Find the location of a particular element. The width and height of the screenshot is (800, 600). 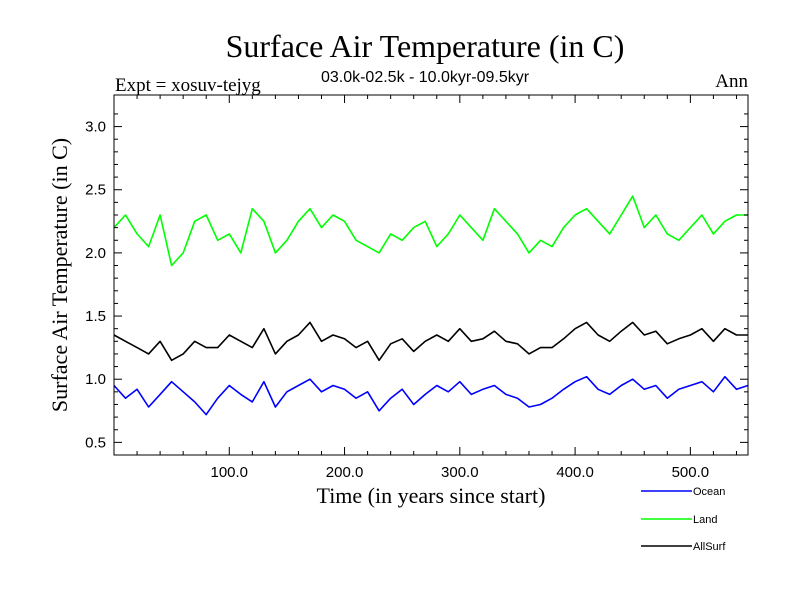

x-tick-label: 100.0 is located at coordinates (229, 472).